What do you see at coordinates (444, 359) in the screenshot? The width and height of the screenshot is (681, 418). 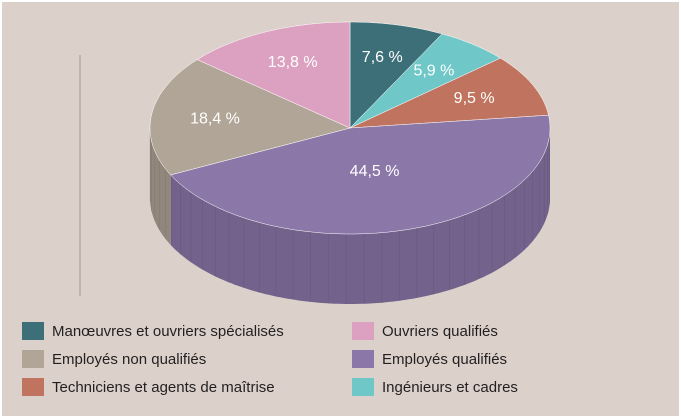 I see `legend-label: Employés qualifiés` at bounding box center [444, 359].